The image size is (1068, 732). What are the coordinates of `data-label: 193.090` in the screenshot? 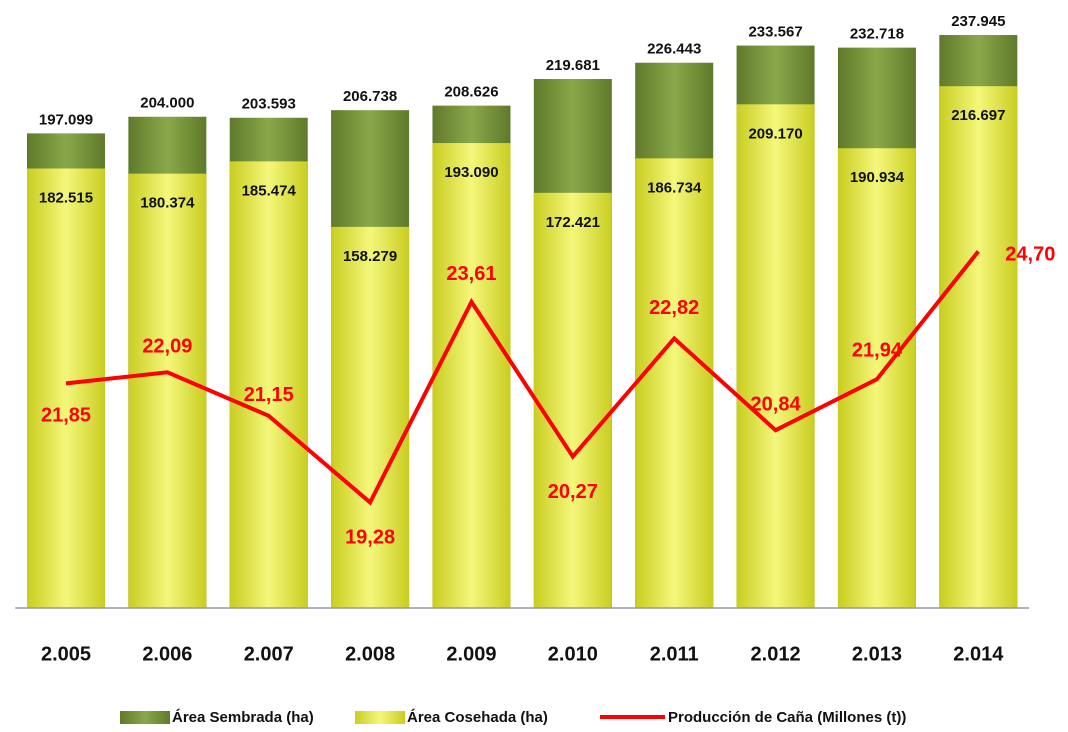 It's located at (471, 172).